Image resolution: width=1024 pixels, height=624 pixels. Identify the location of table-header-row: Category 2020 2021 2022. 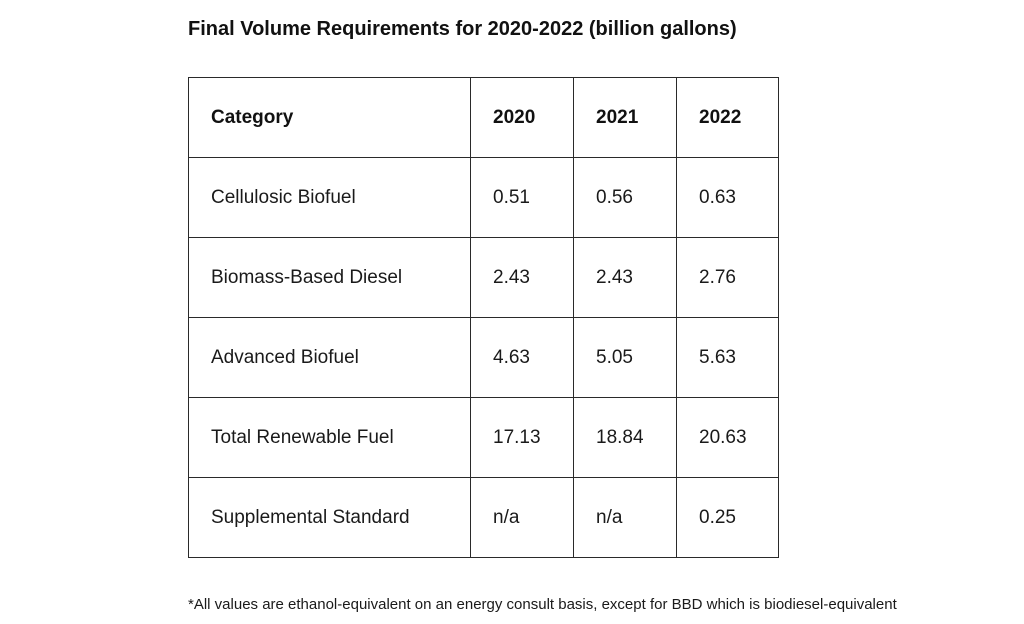
(483, 117).